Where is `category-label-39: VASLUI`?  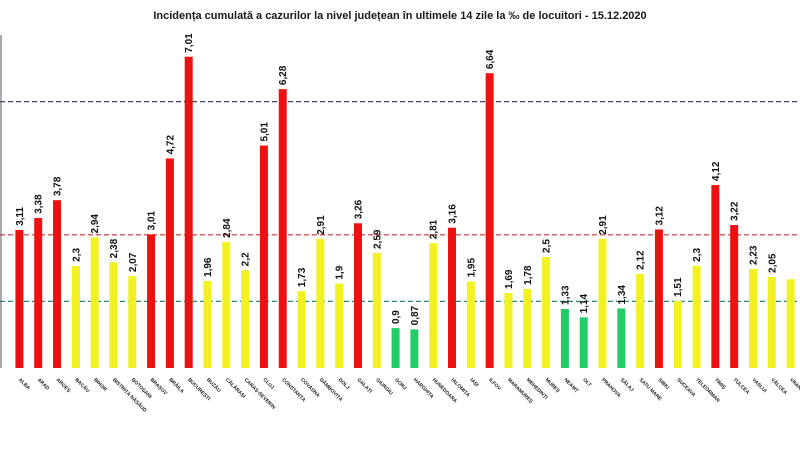
category-label-39: VASLUI is located at coordinates (759, 385).